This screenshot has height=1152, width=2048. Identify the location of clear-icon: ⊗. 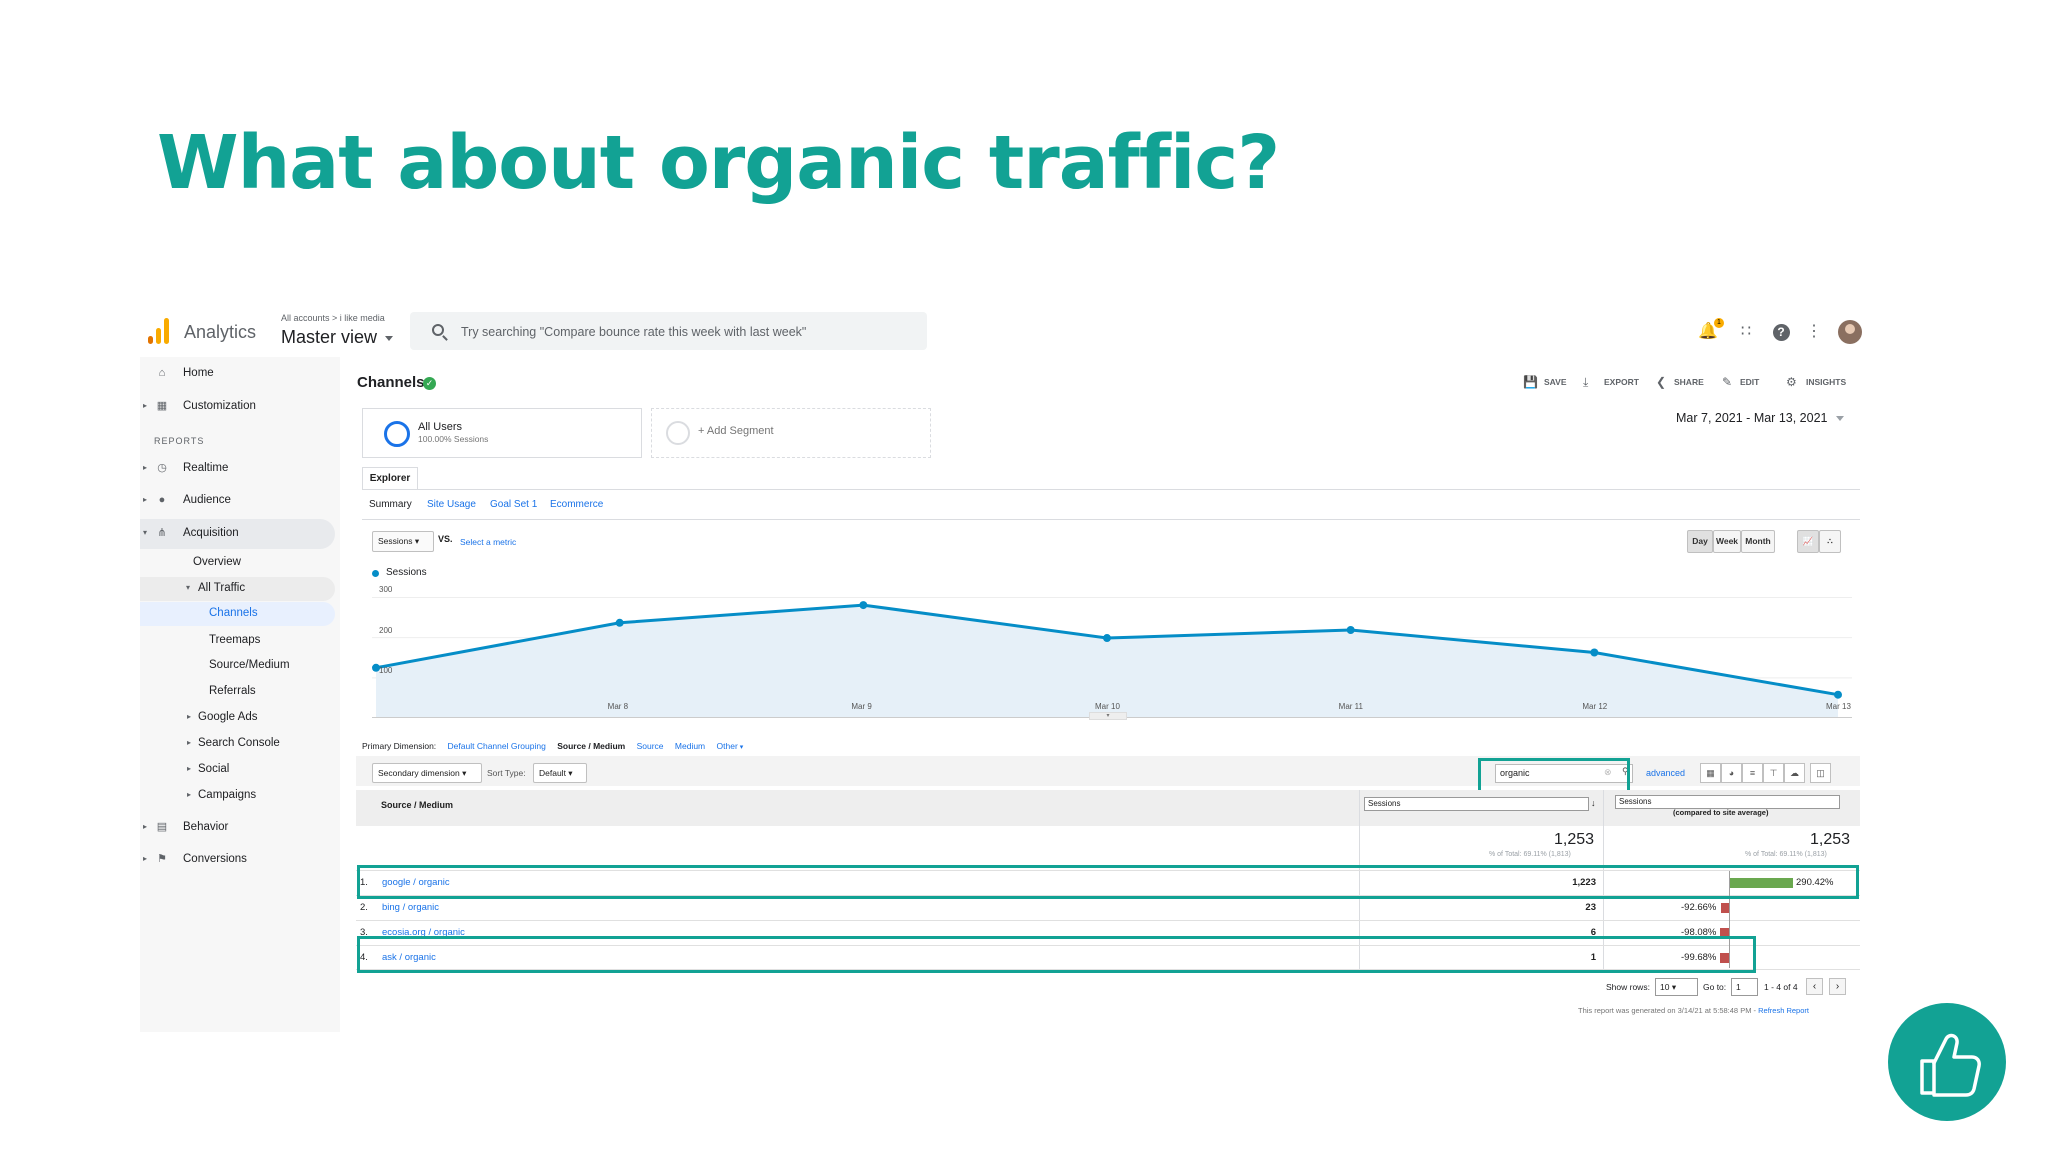
(1608, 772).